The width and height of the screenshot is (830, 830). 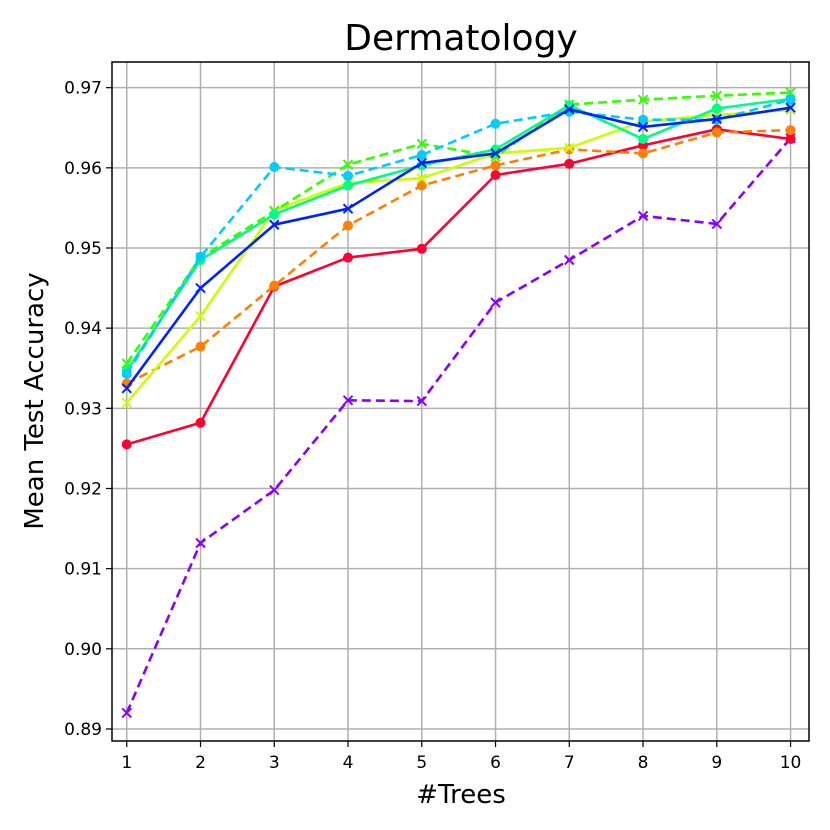 What do you see at coordinates (83, 570) in the screenshot?
I see `y-tick-label: 0.91` at bounding box center [83, 570].